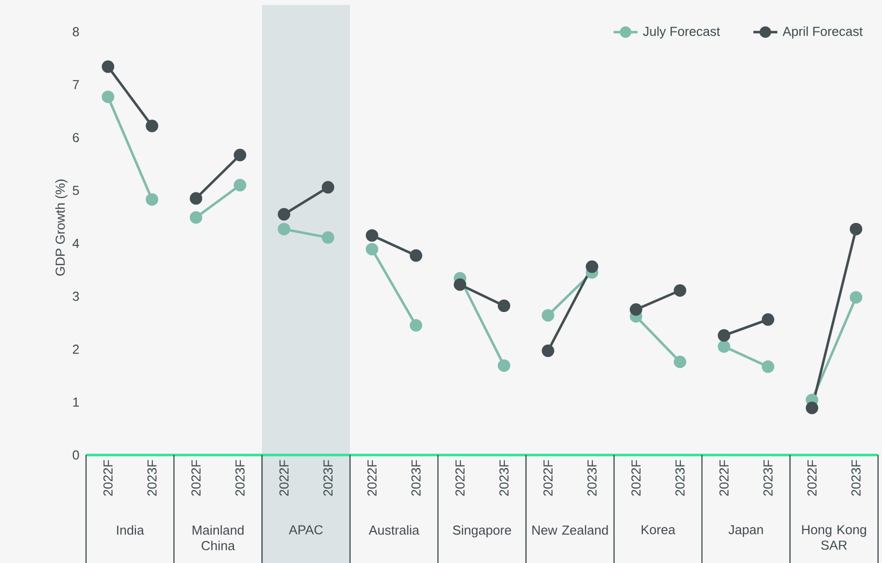  What do you see at coordinates (305, 529) in the screenshot?
I see `text: APAC` at bounding box center [305, 529].